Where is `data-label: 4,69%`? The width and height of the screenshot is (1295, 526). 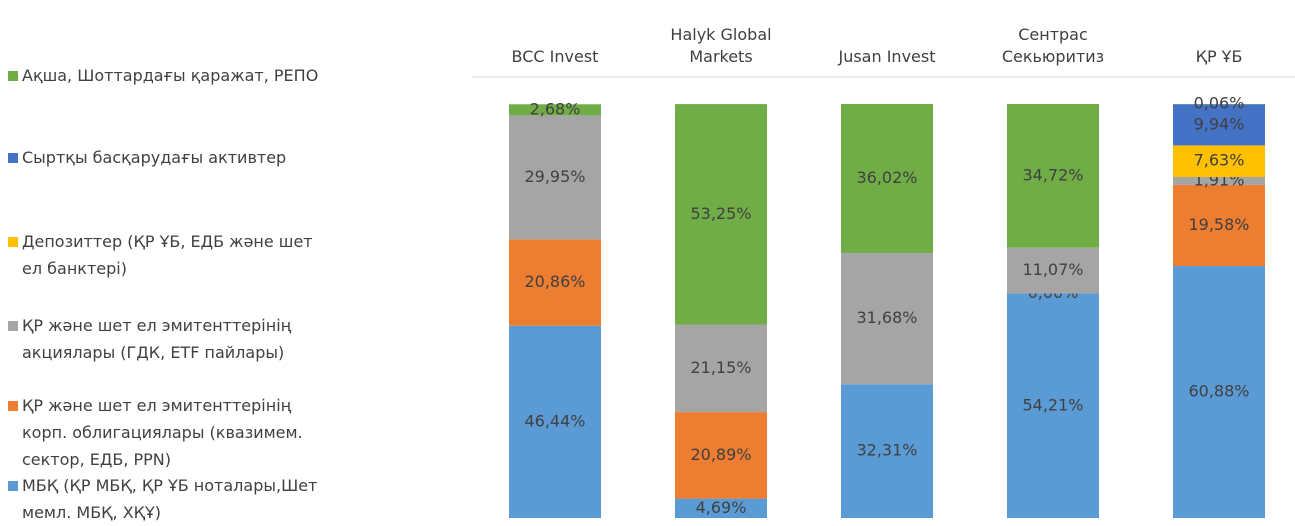 data-label: 4,69% is located at coordinates (721, 507).